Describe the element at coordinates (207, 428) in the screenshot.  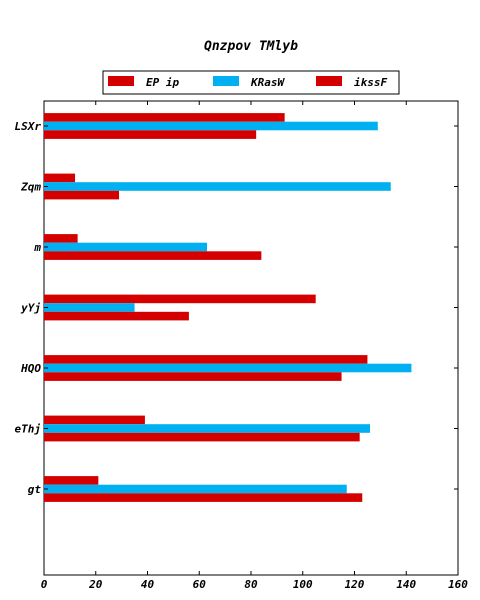
I see `bar-eThj-KRasW` at that location.